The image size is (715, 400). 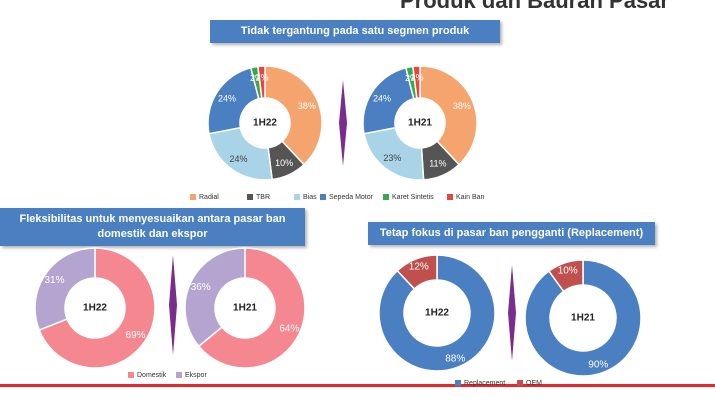 What do you see at coordinates (455, 359) in the screenshot?
I see `data-label: 88%` at bounding box center [455, 359].